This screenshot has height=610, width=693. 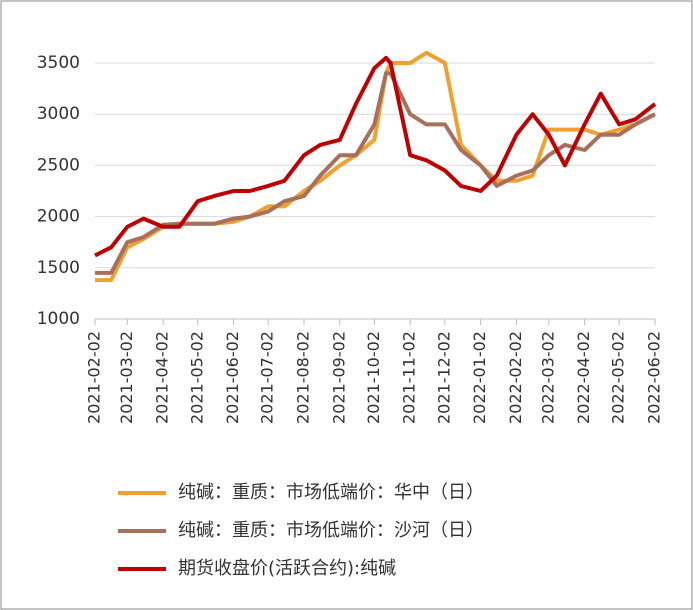 What do you see at coordinates (583, 377) in the screenshot?
I see `x-tick-label: 2022-04-02` at bounding box center [583, 377].